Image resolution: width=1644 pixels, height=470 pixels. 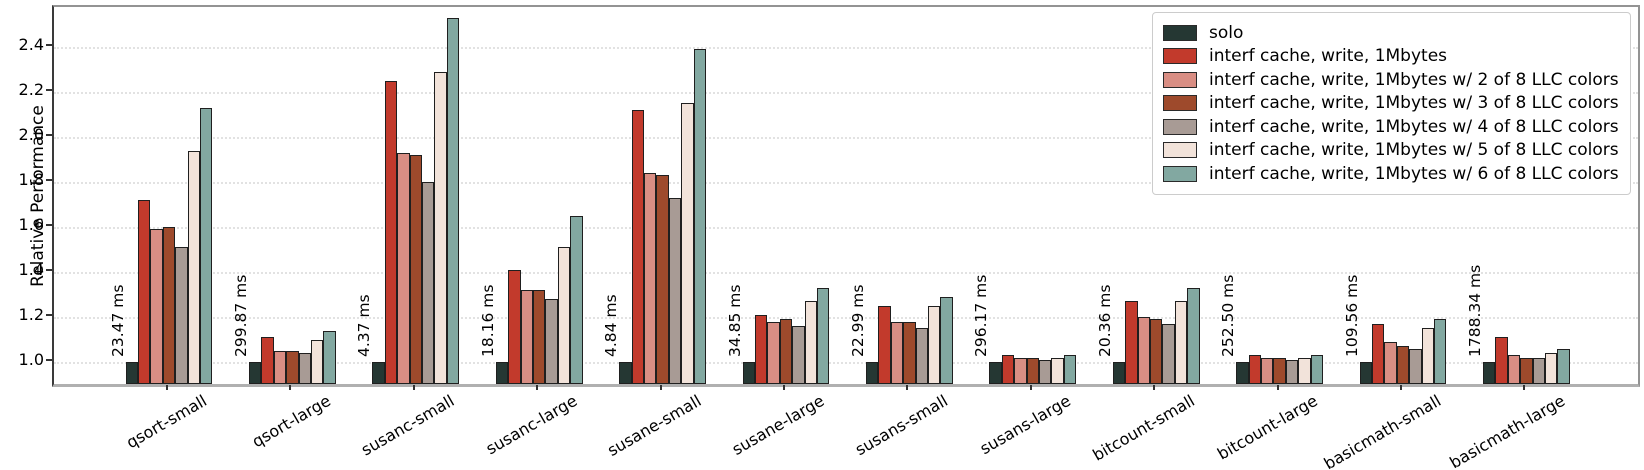 What do you see at coordinates (1328, 56) in the screenshot?
I see `legend-label: interf cache, write, 1Mbytes` at bounding box center [1328, 56].